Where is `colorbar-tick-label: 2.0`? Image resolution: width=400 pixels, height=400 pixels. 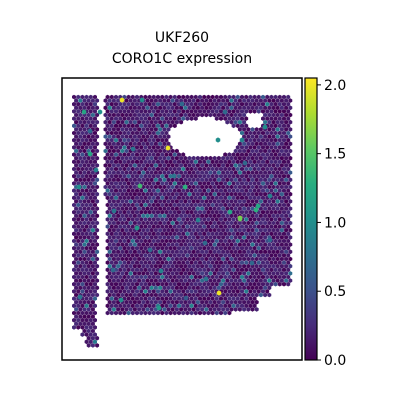 colorbar-tick-label: 2.0 is located at coordinates (335, 86).